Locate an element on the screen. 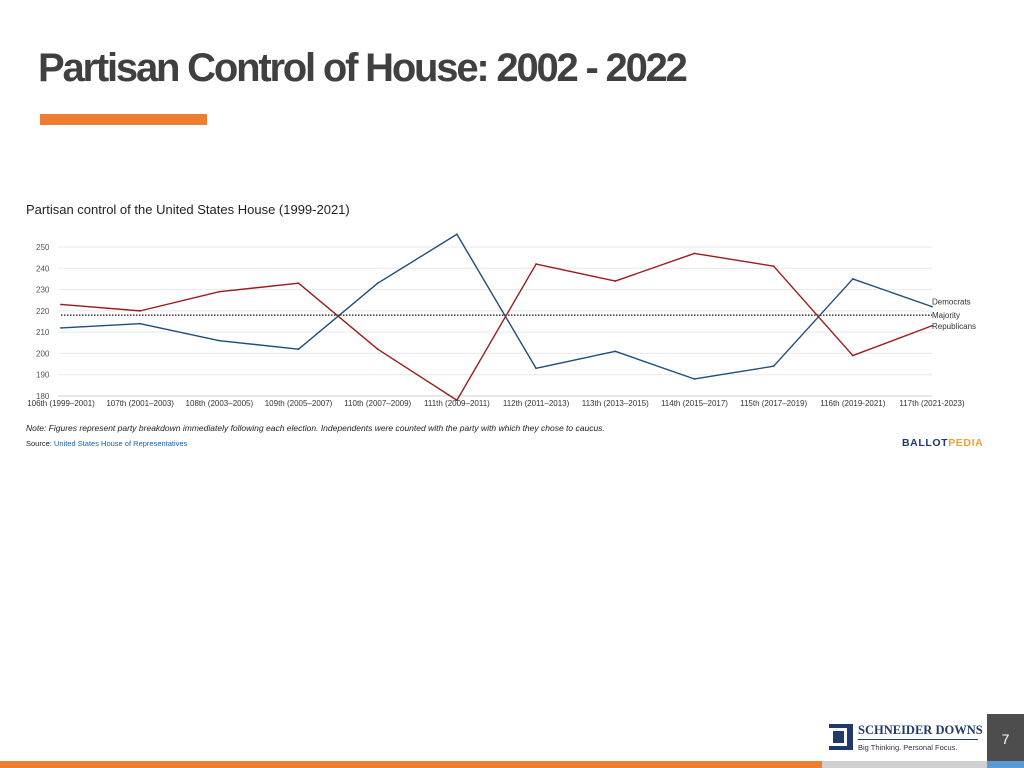 Image resolution: width=1024 pixels, height=768 pixels. source-label: Source: is located at coordinates (40, 443).